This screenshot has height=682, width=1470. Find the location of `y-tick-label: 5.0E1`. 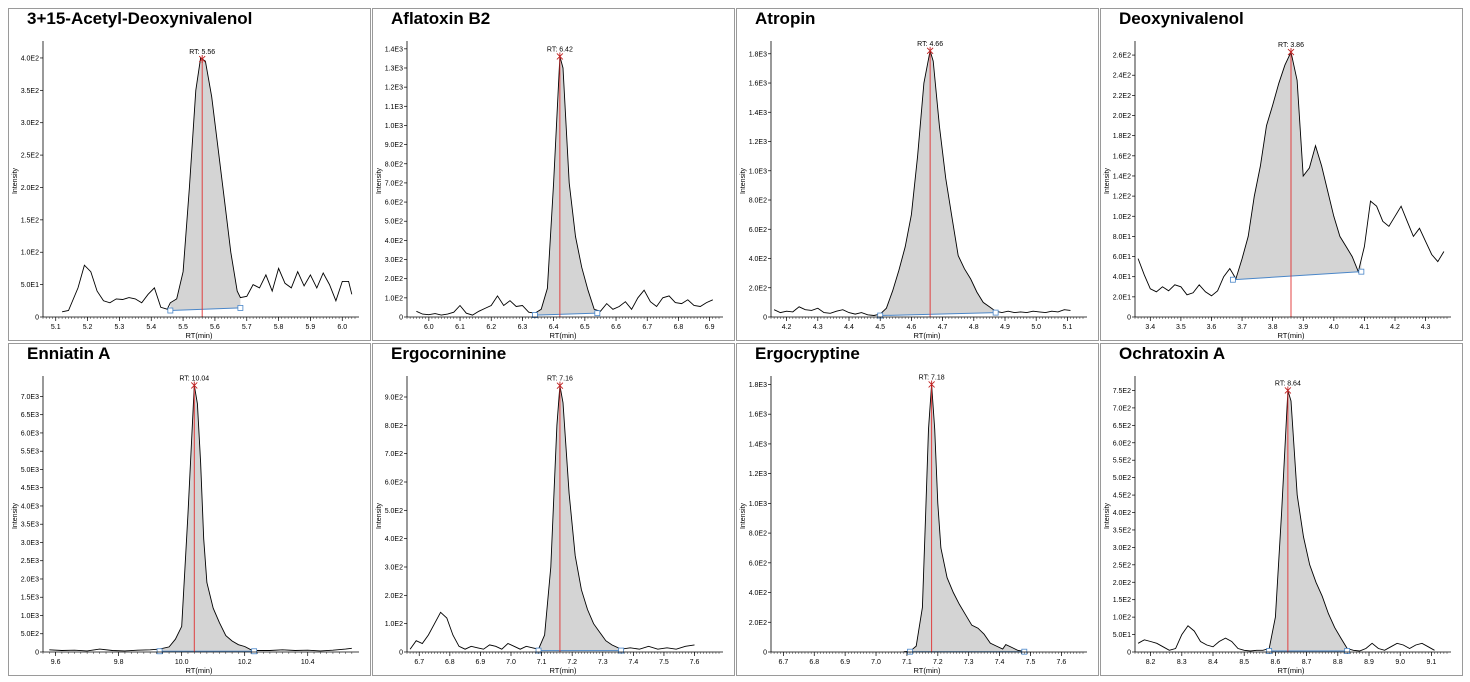

y-tick-label: 5.0E1 is located at coordinates (1122, 635).